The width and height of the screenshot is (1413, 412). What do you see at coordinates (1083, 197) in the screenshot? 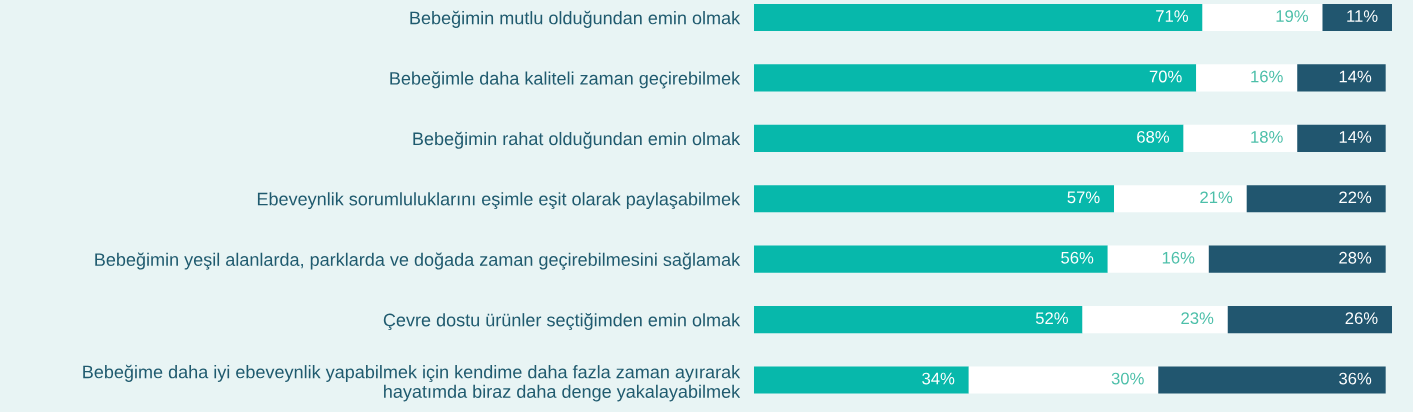
I see `data-label: 57%` at bounding box center [1083, 197].